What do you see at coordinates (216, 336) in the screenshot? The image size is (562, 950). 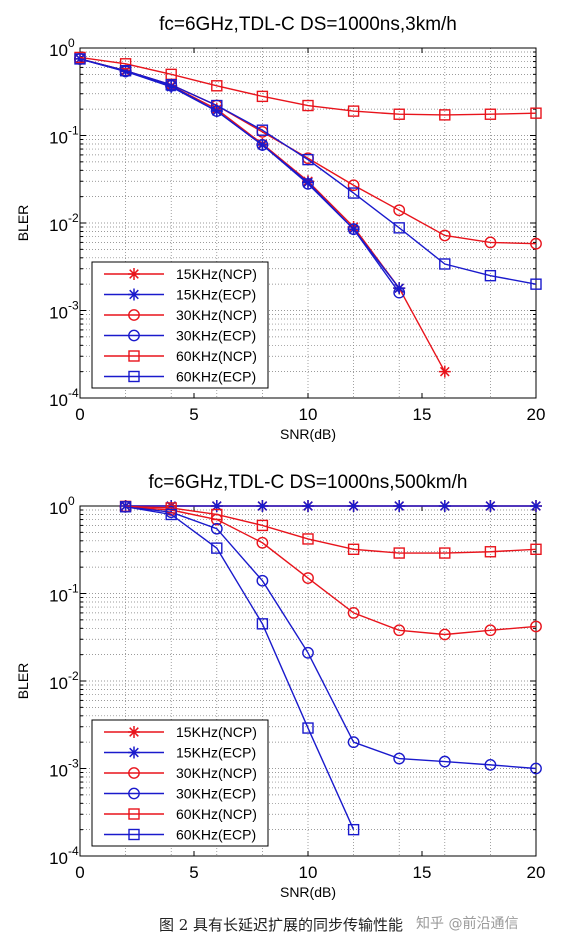 I see `legend-label: 30KHz(ECP)` at bounding box center [216, 336].